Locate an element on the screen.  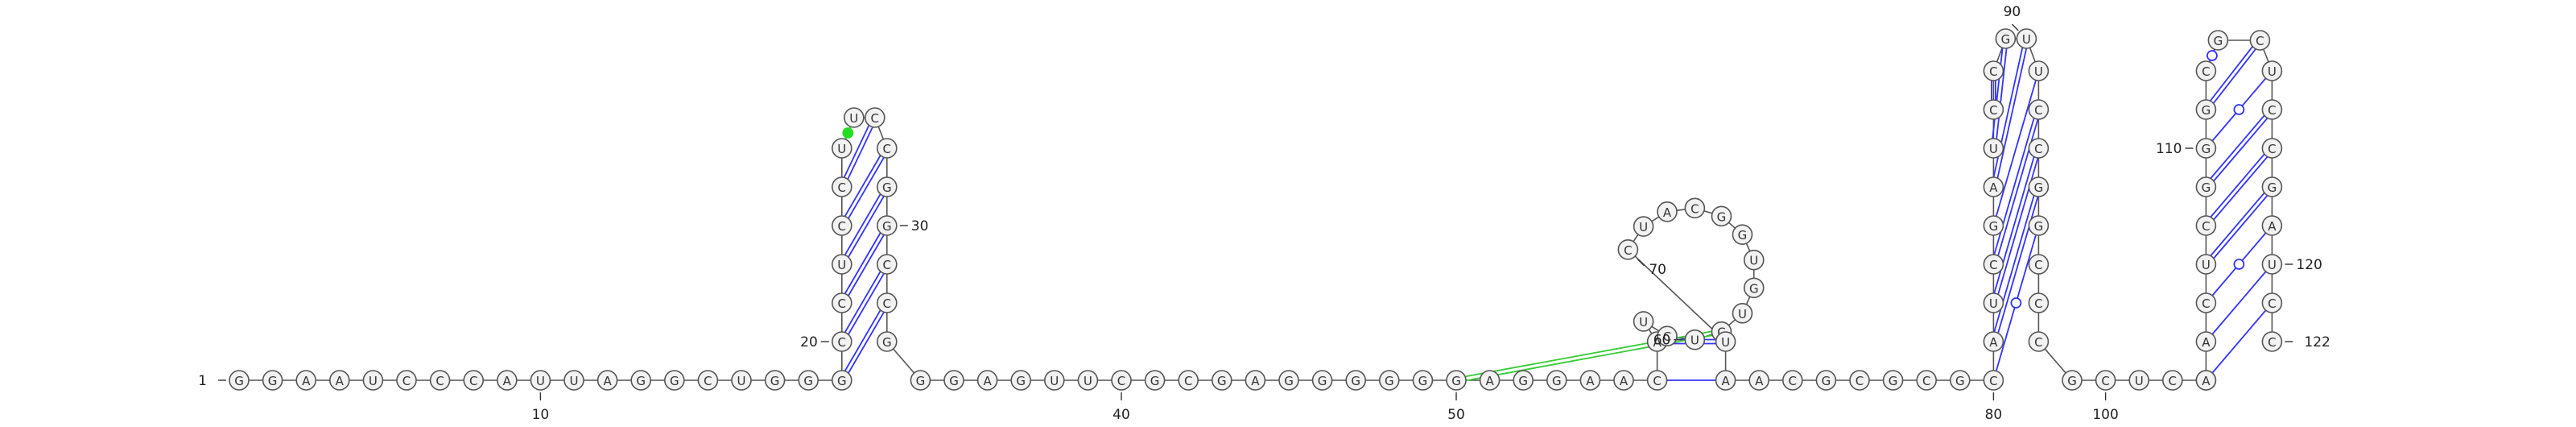
nucleotide-28: C is located at coordinates (887, 148).